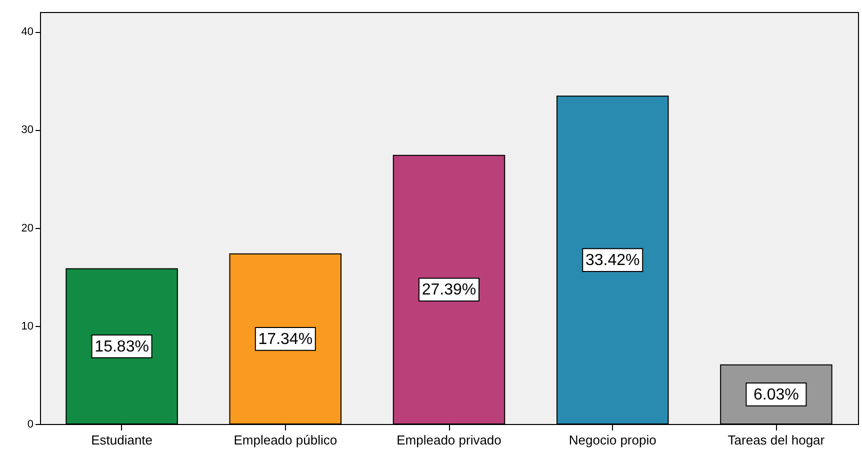 This screenshot has height=468, width=862. What do you see at coordinates (612, 440) in the screenshot?
I see `x-tick-label: Negocio propio` at bounding box center [612, 440].